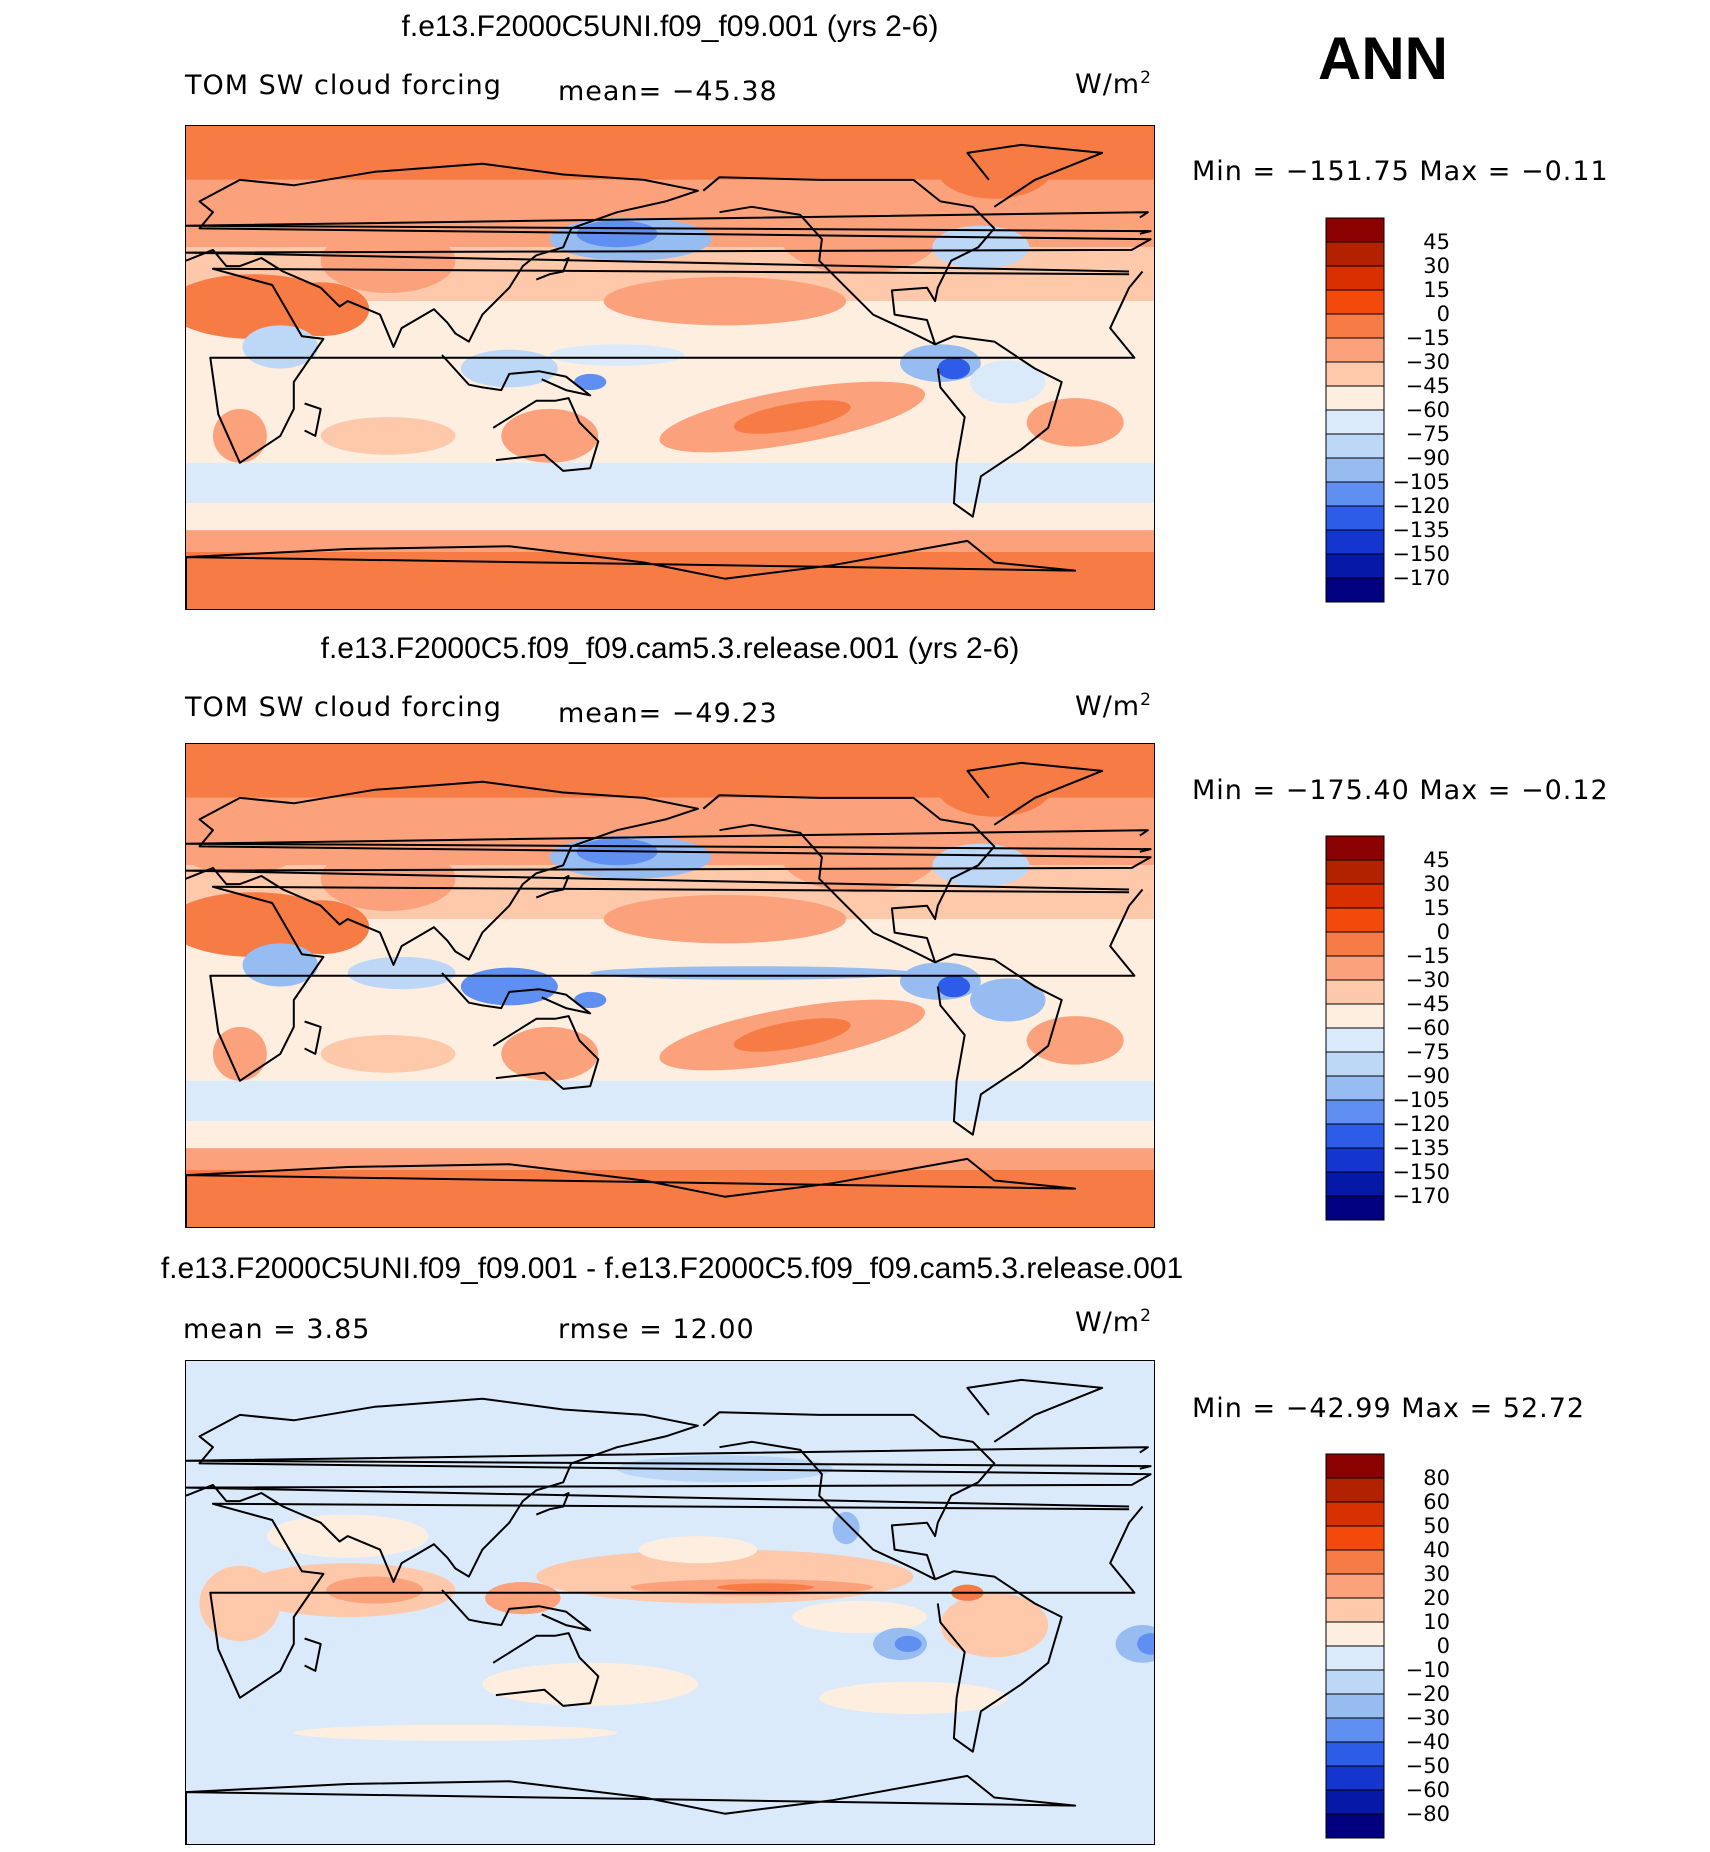 The image size is (1710, 1852). I want to click on colorbar-tick-label: 80, so click(1436, 1478).